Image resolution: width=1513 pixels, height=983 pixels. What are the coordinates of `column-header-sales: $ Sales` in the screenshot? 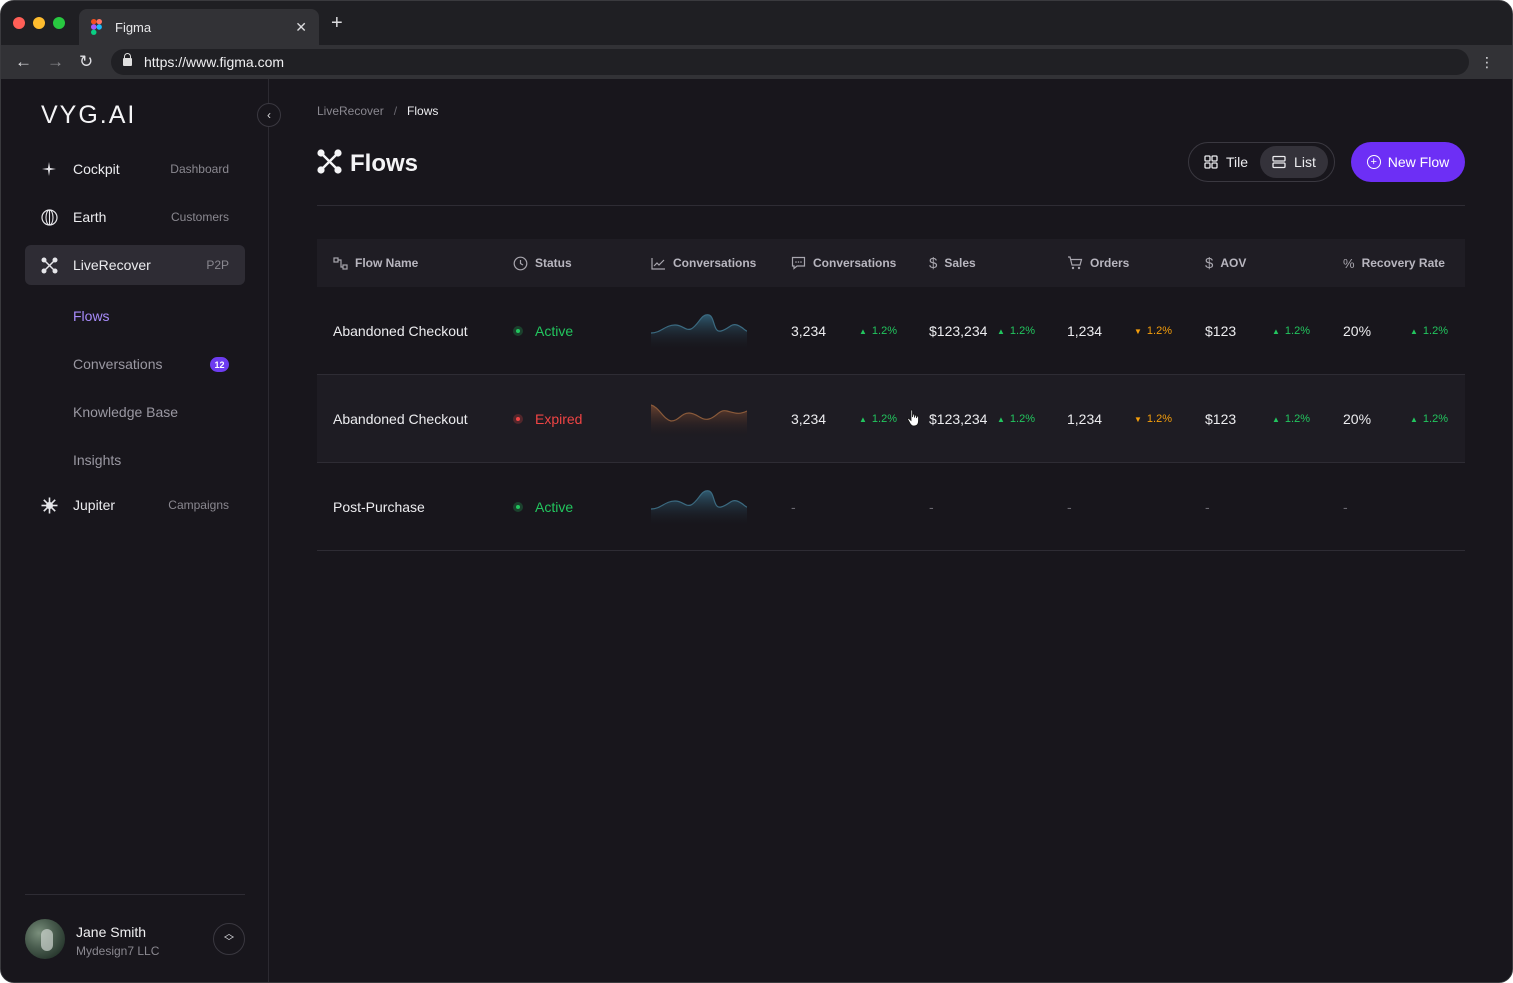 It's located at (952, 263).